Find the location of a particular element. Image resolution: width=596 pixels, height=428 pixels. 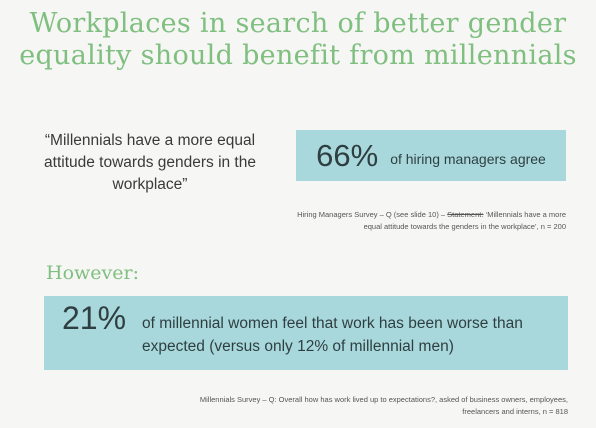

title-line-1: Workplaces in search of better gender is located at coordinates (298, 23).